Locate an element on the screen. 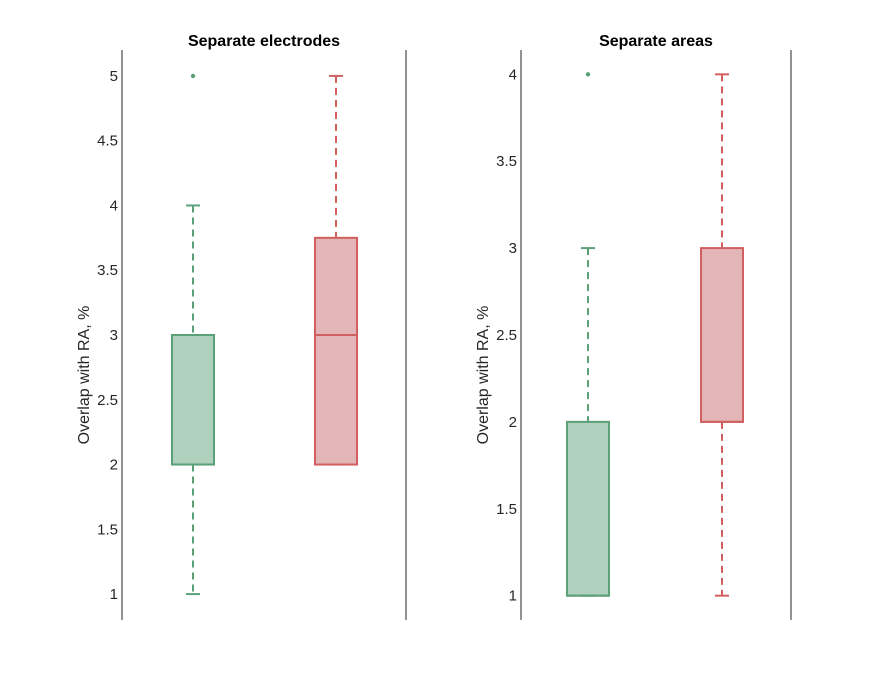 The image size is (875, 698). chart-title: Separate areas is located at coordinates (656, 41).